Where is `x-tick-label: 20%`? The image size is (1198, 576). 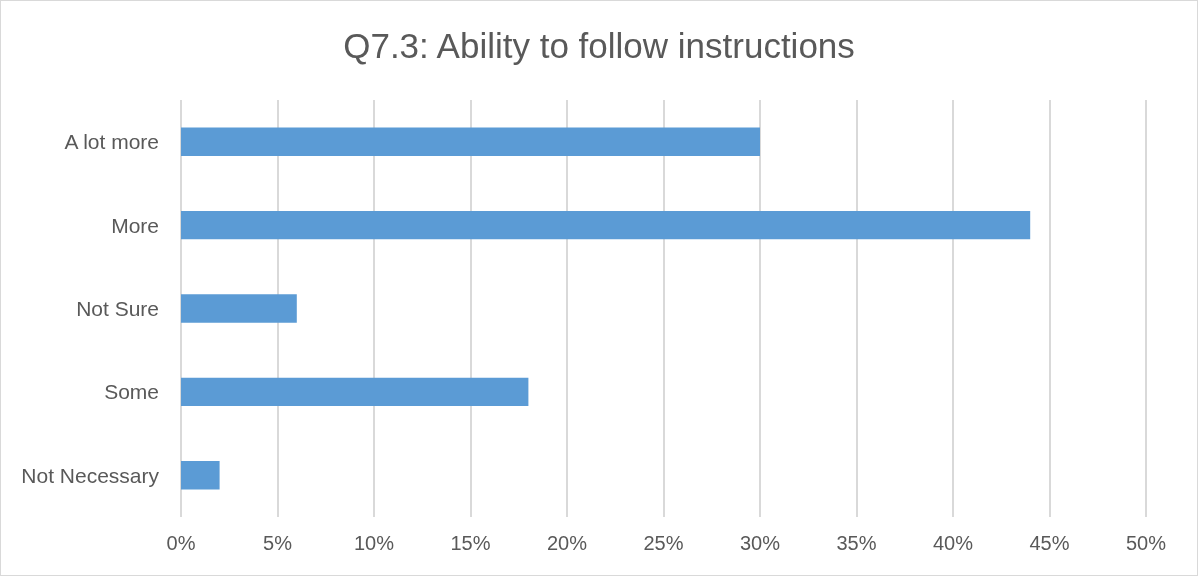
x-tick-label: 20% is located at coordinates (567, 543).